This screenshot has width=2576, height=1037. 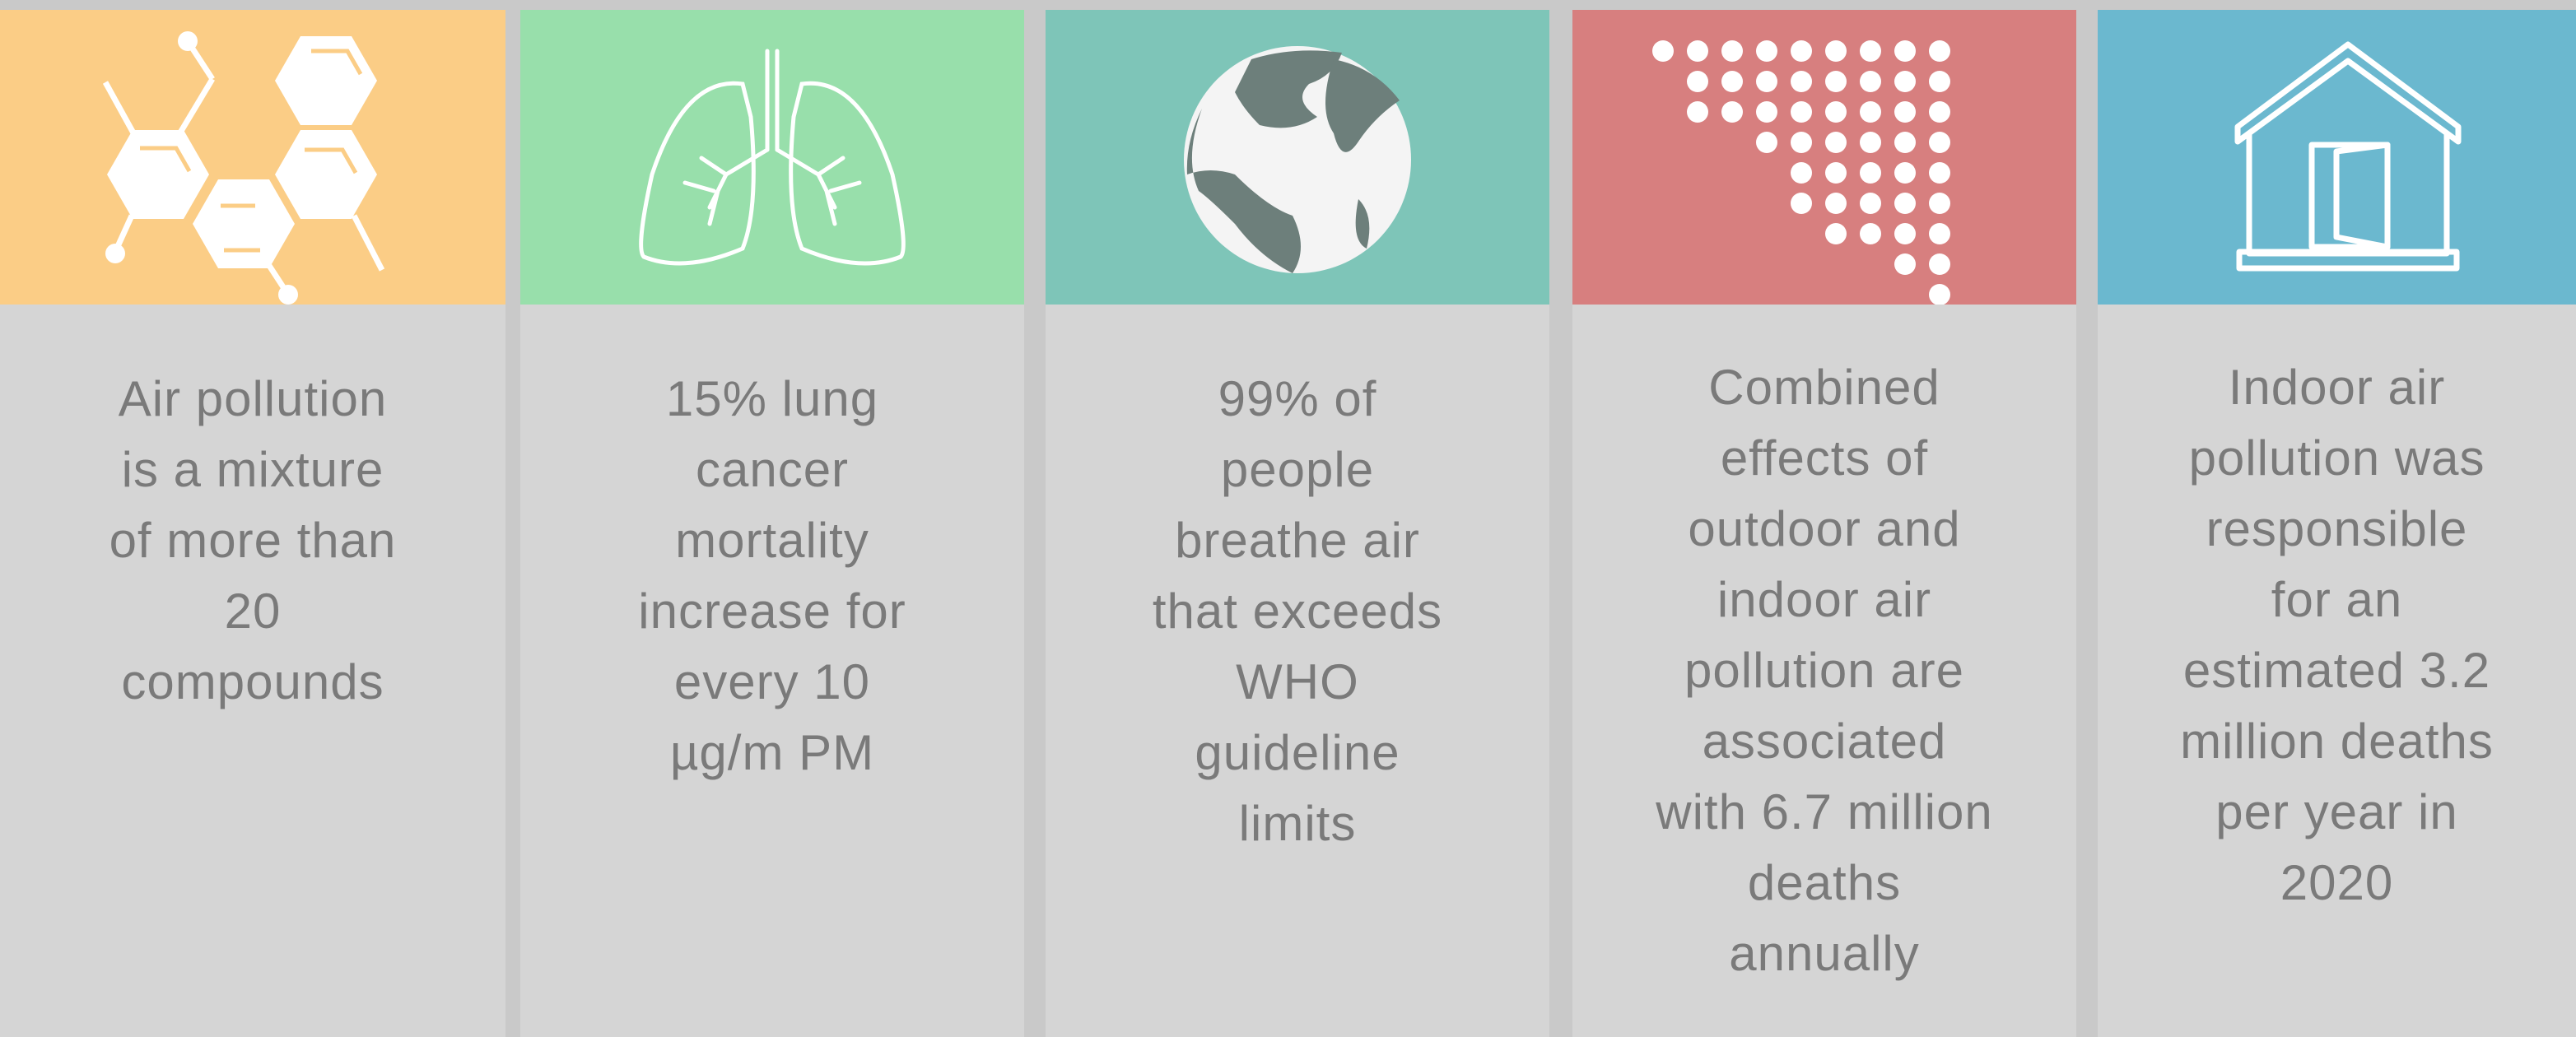 I want to click on text-line: for an, so click(x=2337, y=599).